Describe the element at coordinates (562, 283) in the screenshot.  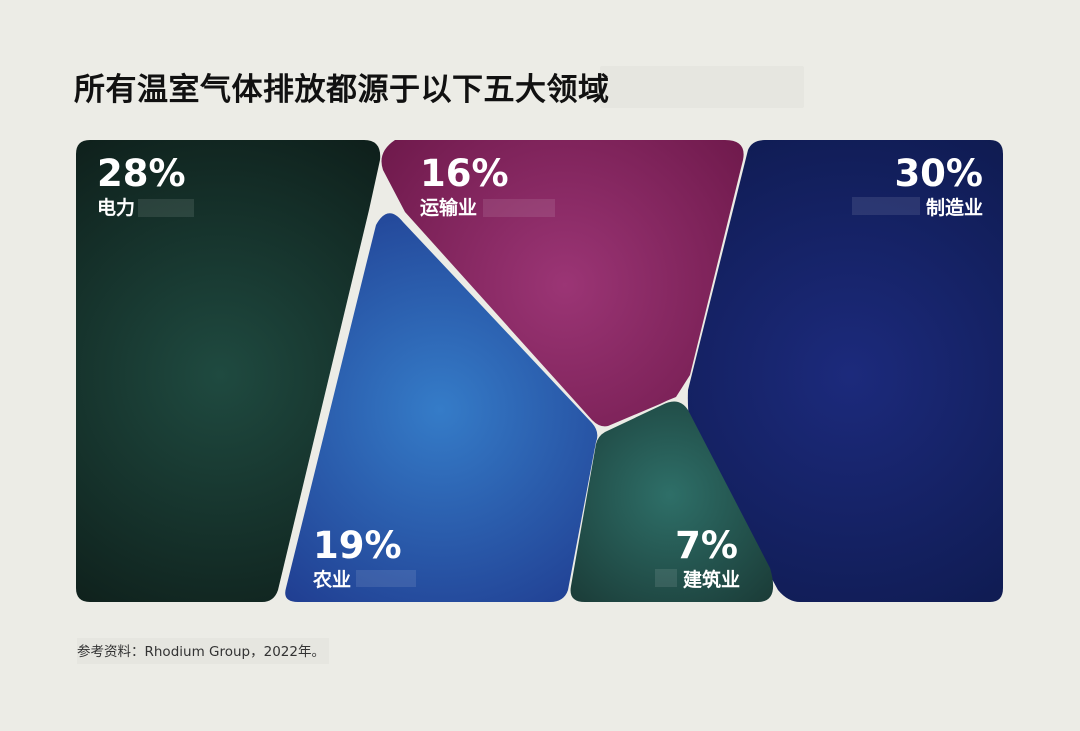
I see `cell-transport` at that location.